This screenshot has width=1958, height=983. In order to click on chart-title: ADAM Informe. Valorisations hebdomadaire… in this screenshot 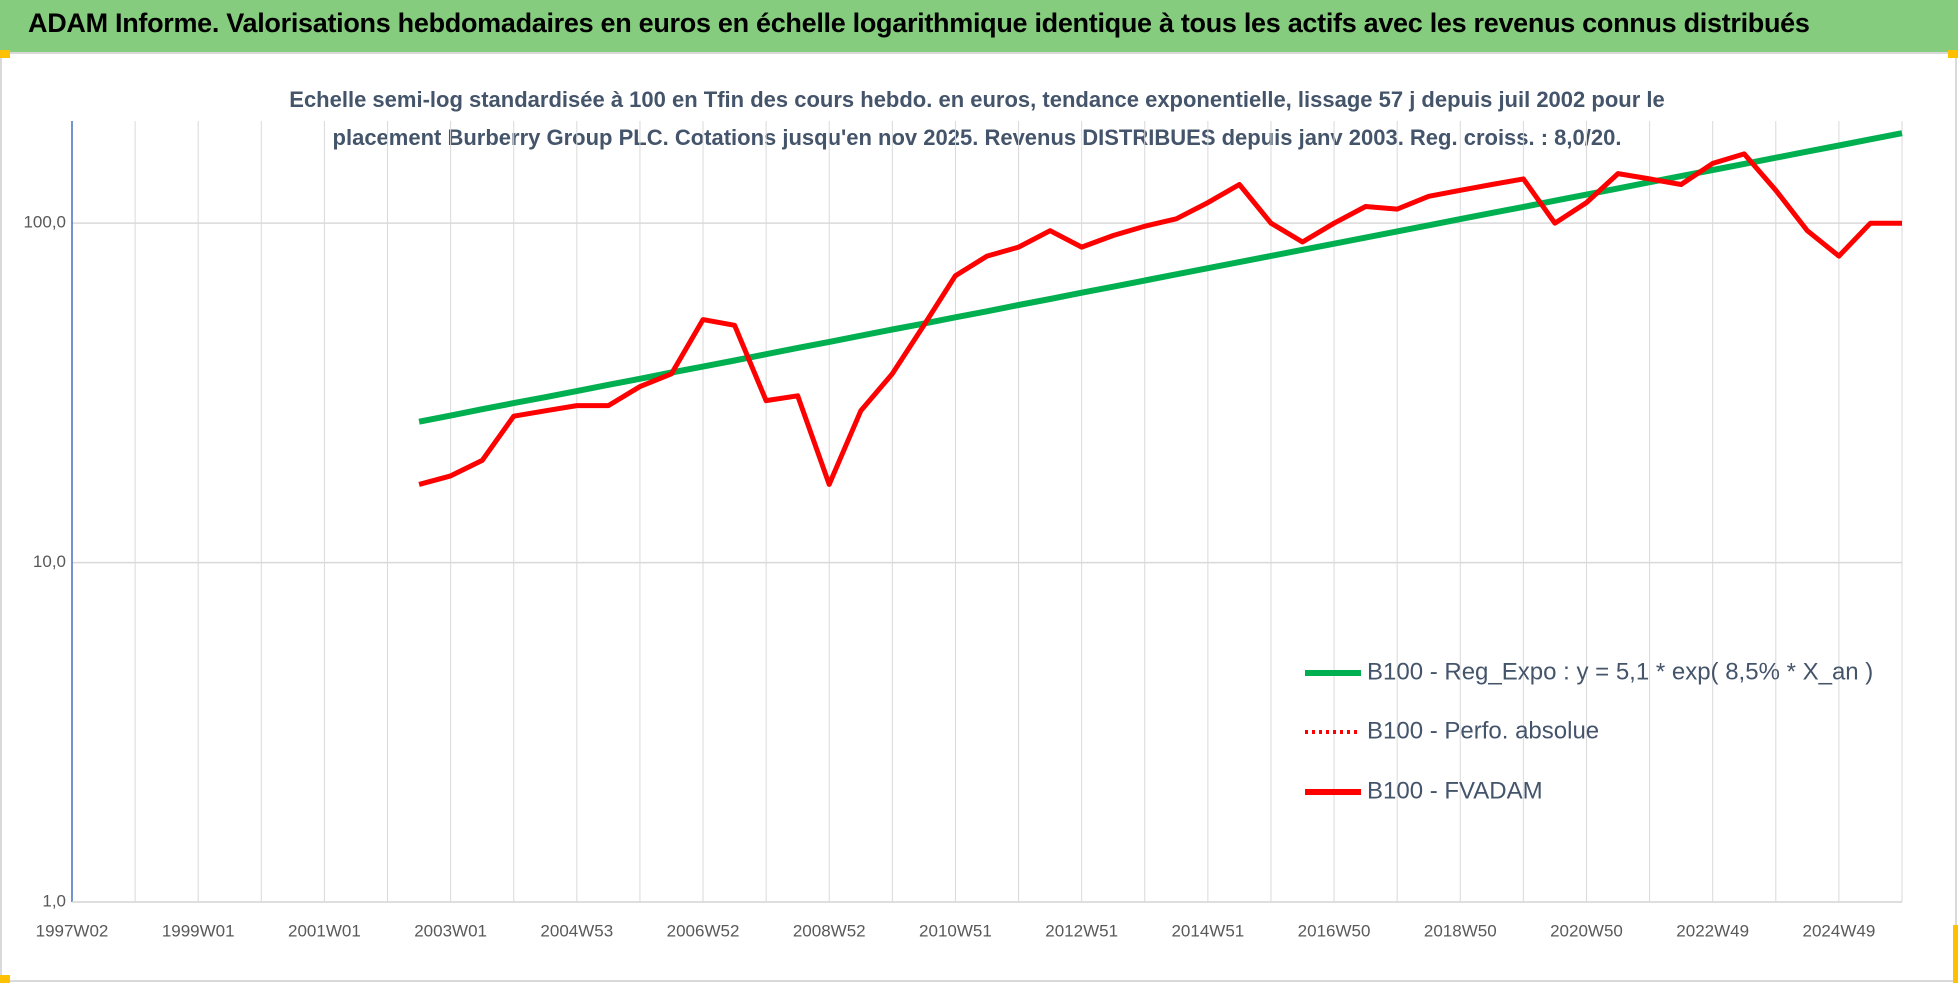, I will do `click(919, 23)`.